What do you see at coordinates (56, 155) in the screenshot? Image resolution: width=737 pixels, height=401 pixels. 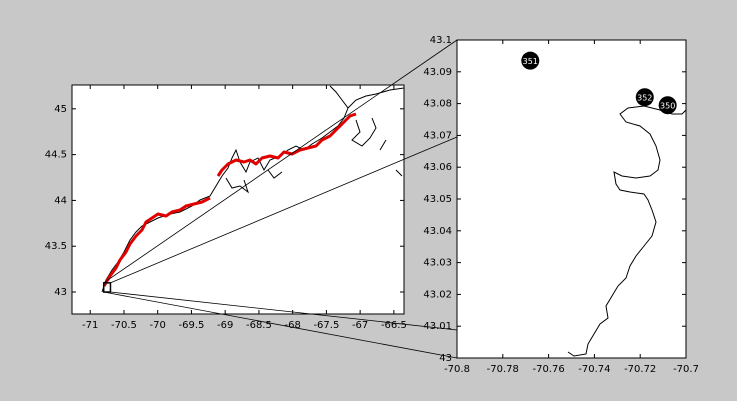 I see `y-tick-label: 44.5` at bounding box center [56, 155].